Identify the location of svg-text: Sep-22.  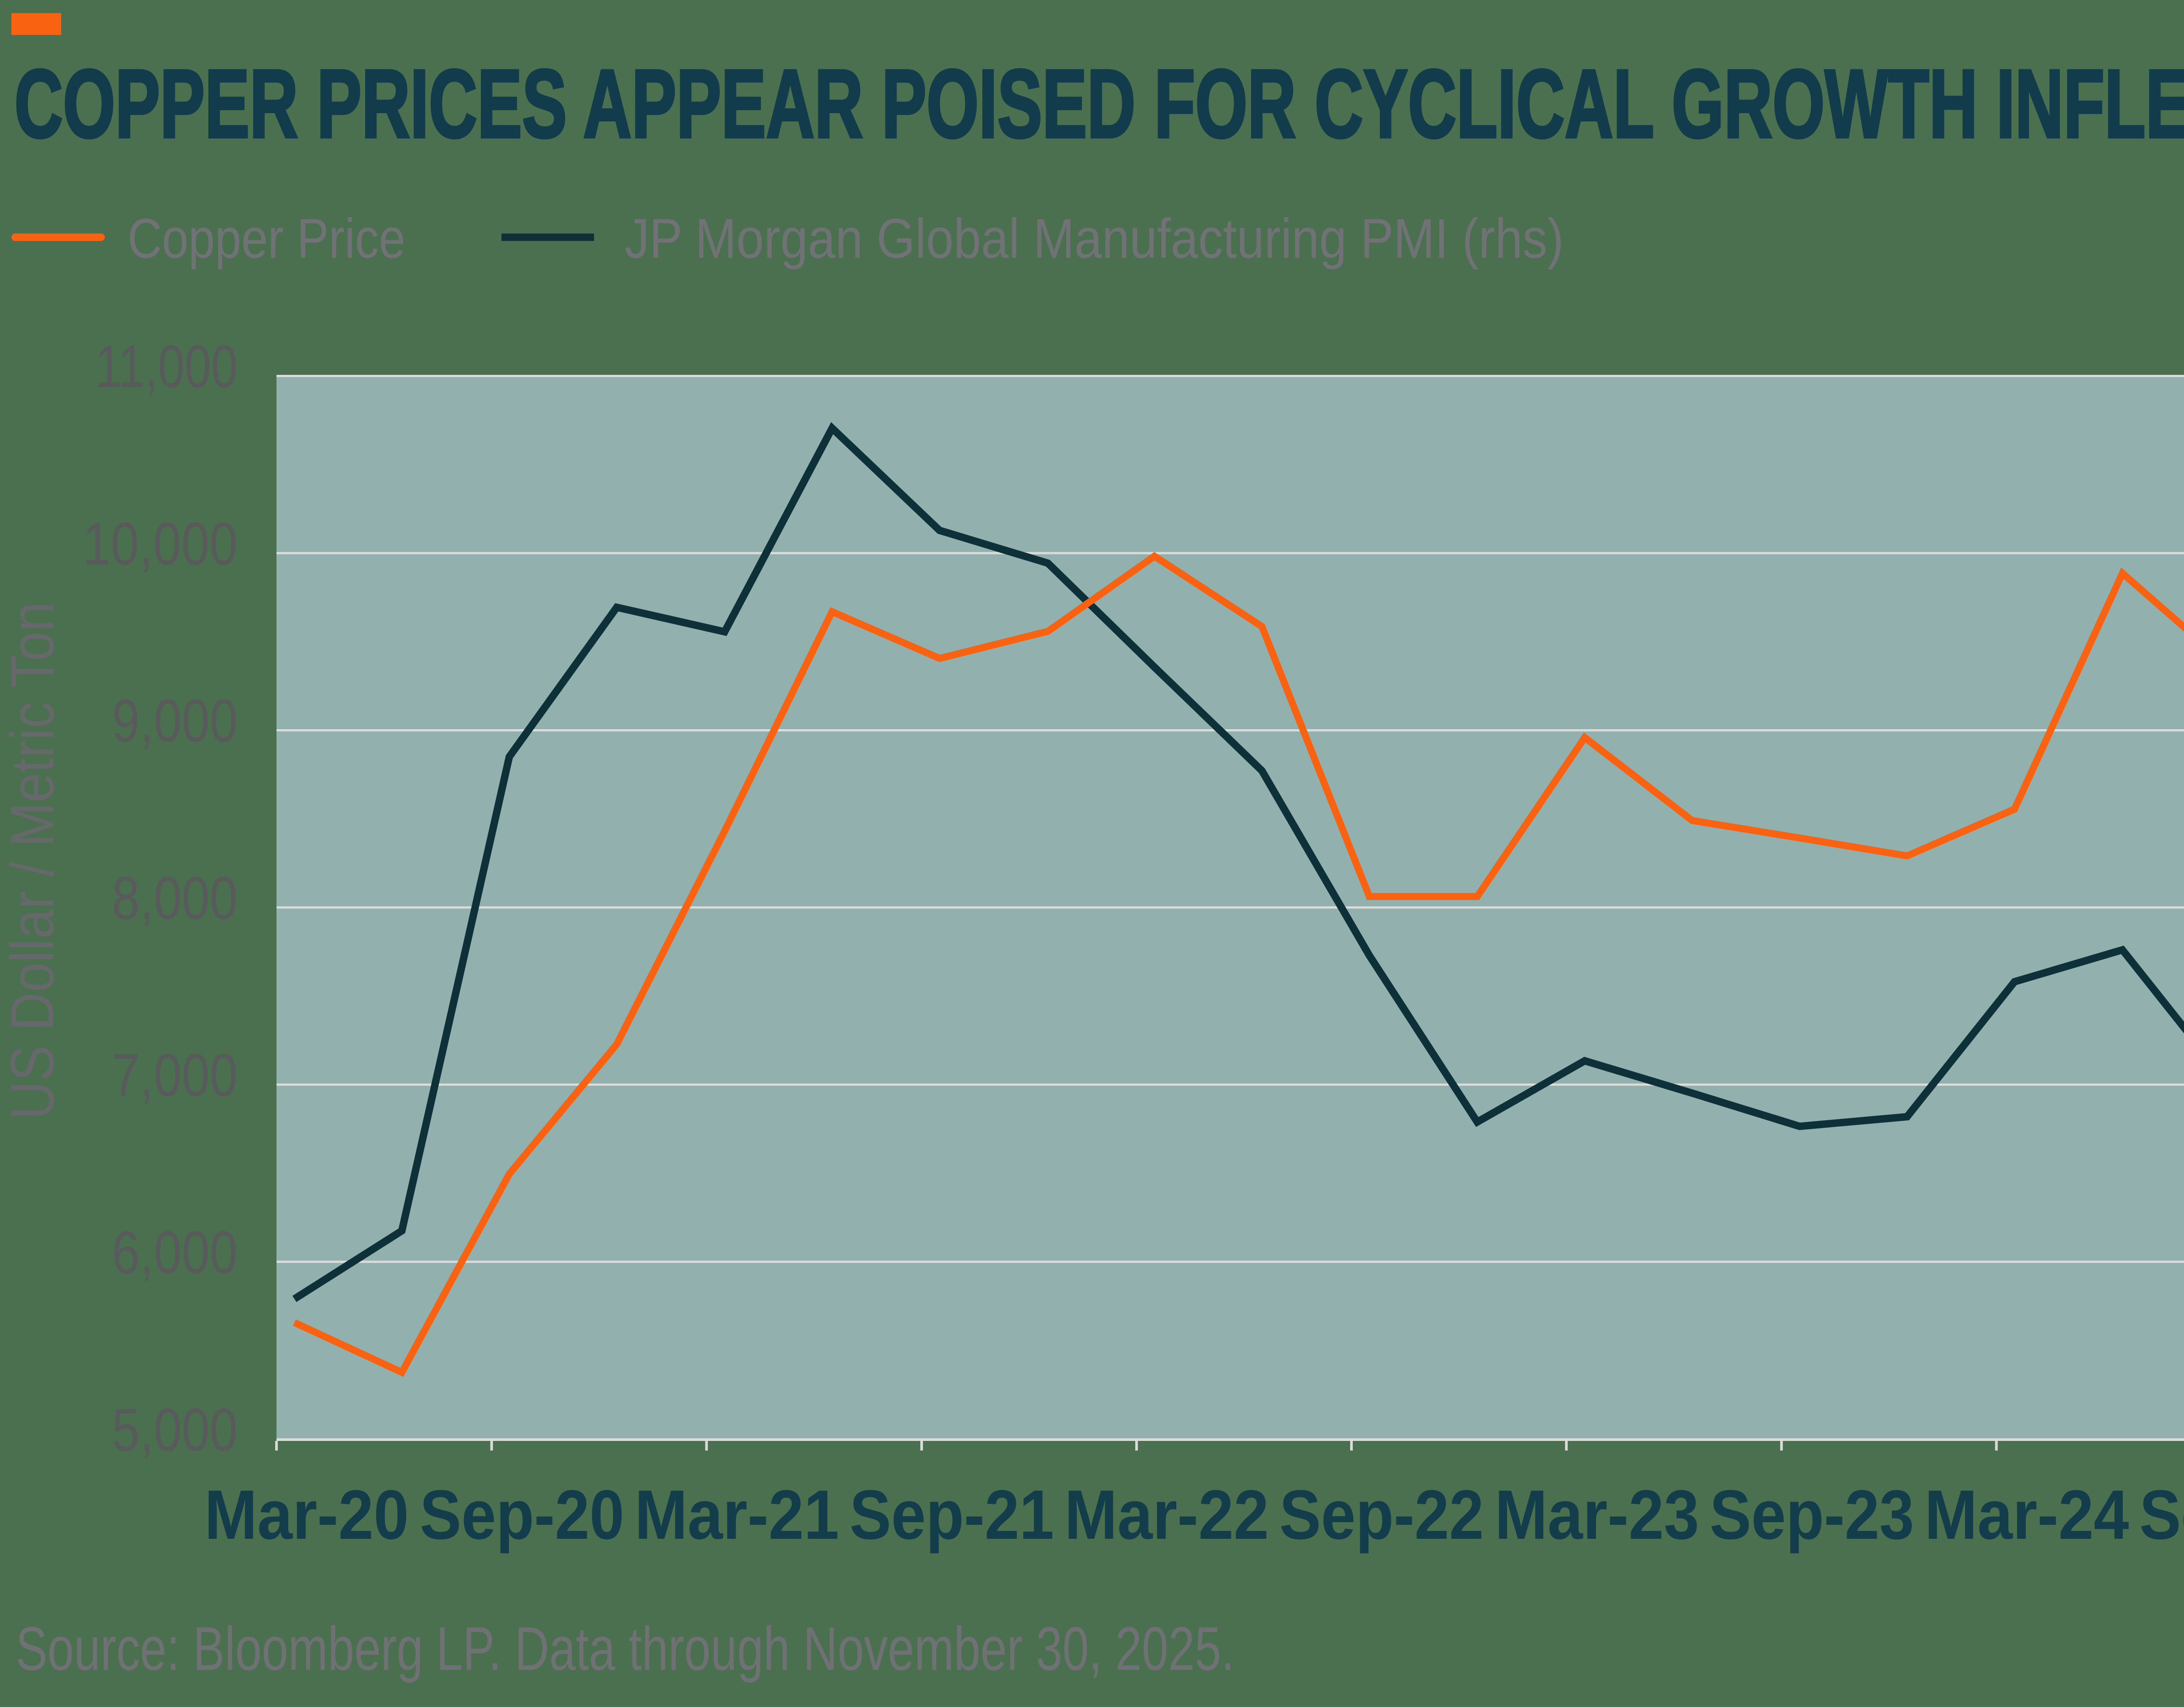
(1381, 1514).